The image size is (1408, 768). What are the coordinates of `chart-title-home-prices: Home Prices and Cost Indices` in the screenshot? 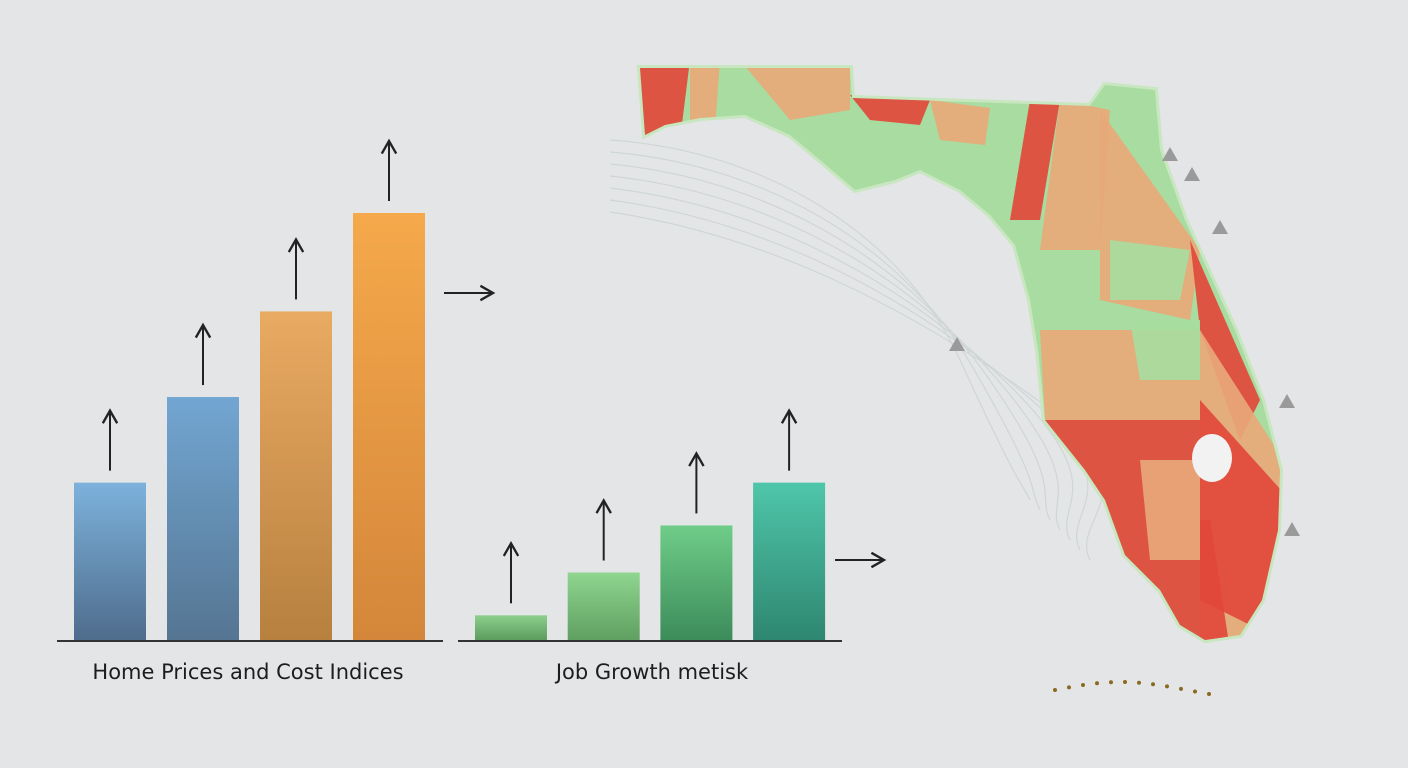 It's located at (247, 672).